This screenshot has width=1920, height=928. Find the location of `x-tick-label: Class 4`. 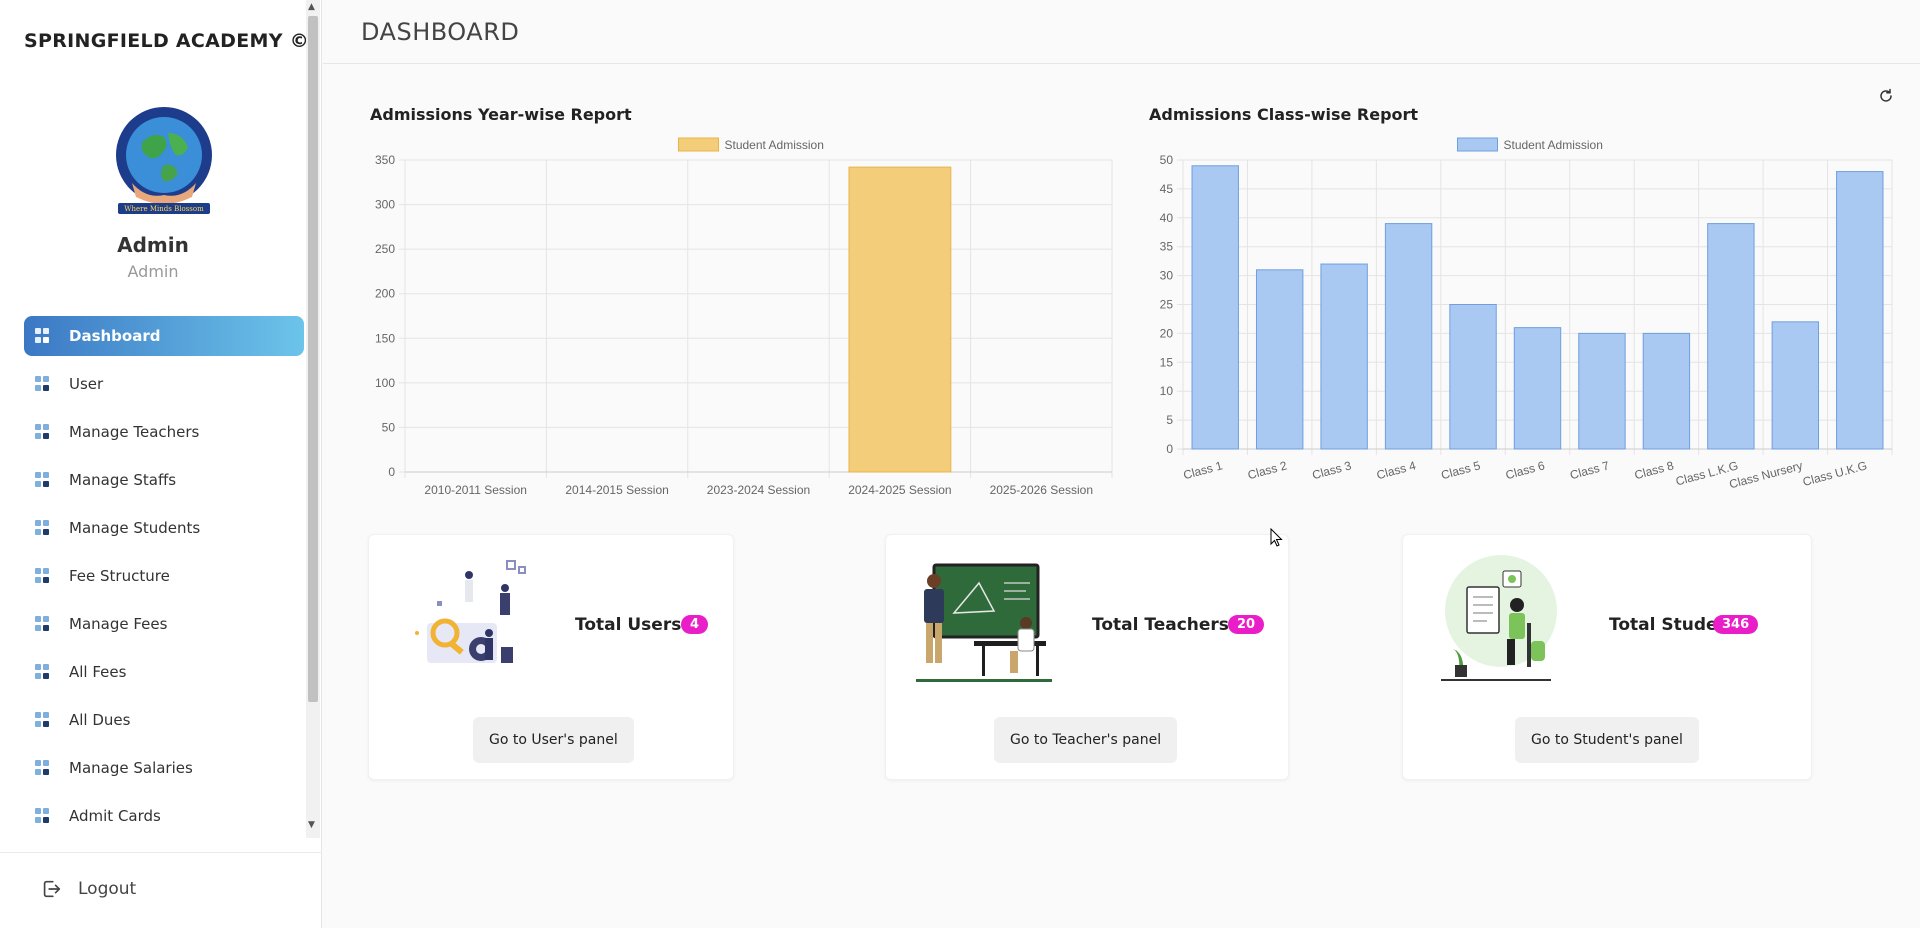

x-tick-label: Class 4 is located at coordinates (1396, 470).